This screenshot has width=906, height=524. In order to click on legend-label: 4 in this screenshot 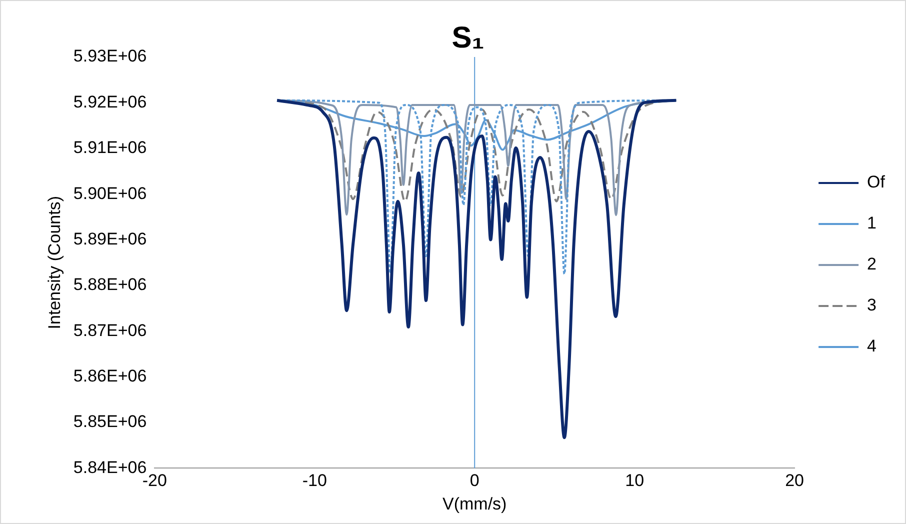, I will do `click(872, 346)`.